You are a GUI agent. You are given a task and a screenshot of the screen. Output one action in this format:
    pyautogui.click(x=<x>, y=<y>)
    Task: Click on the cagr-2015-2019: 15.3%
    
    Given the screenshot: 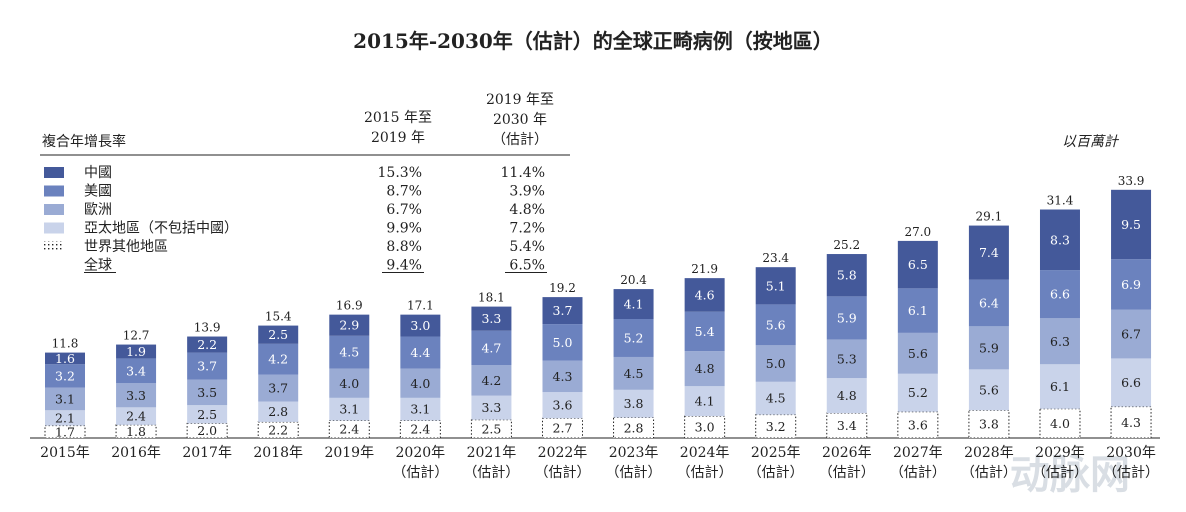 What is the action you would take?
    pyautogui.click(x=400, y=173)
    